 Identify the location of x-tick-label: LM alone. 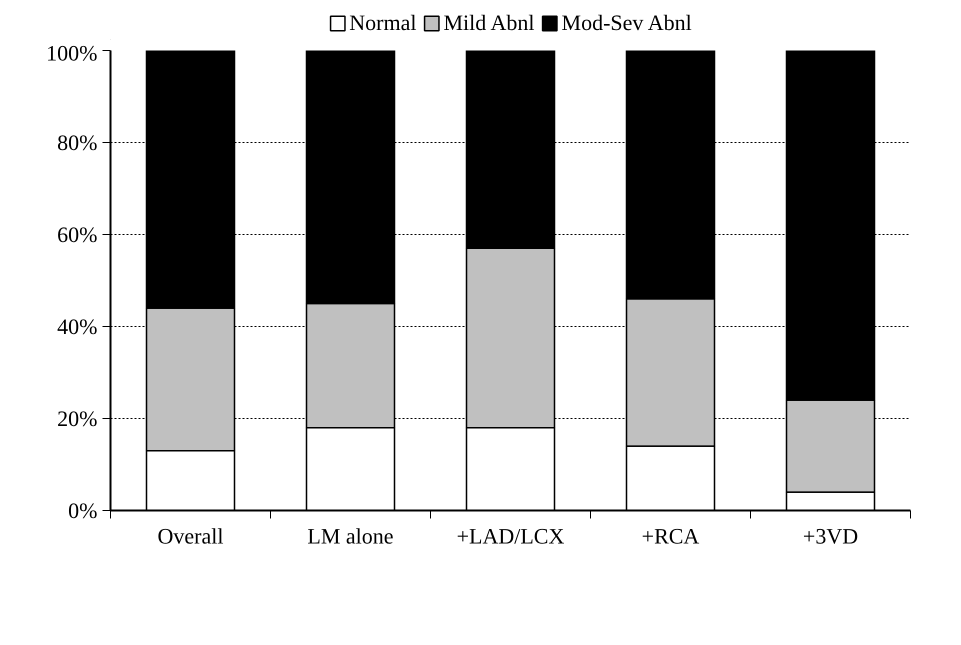
(350, 536).